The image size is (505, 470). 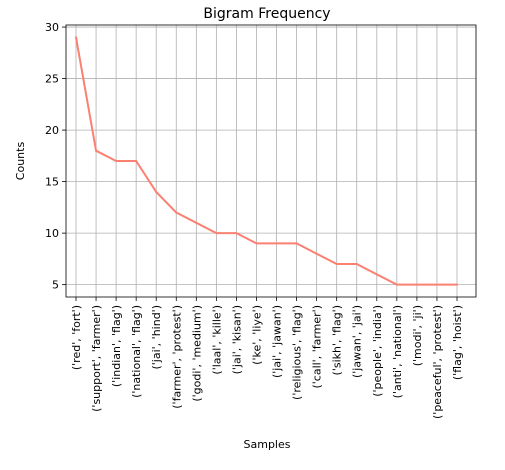 What do you see at coordinates (277, 341) in the screenshot?
I see `x-tick-label: ('jai', 'jawan')` at bounding box center [277, 341].